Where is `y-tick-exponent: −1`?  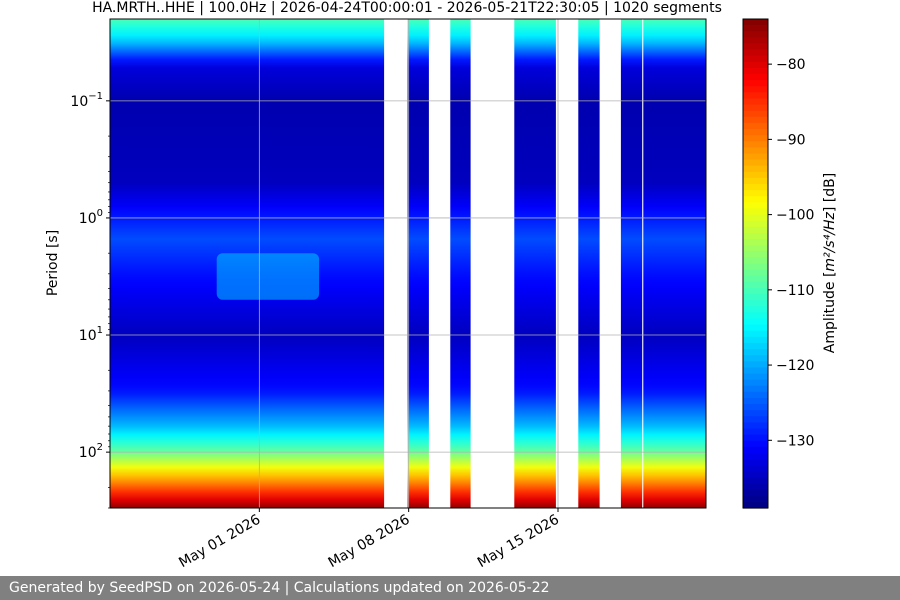 y-tick-exponent: −1 is located at coordinates (95, 96).